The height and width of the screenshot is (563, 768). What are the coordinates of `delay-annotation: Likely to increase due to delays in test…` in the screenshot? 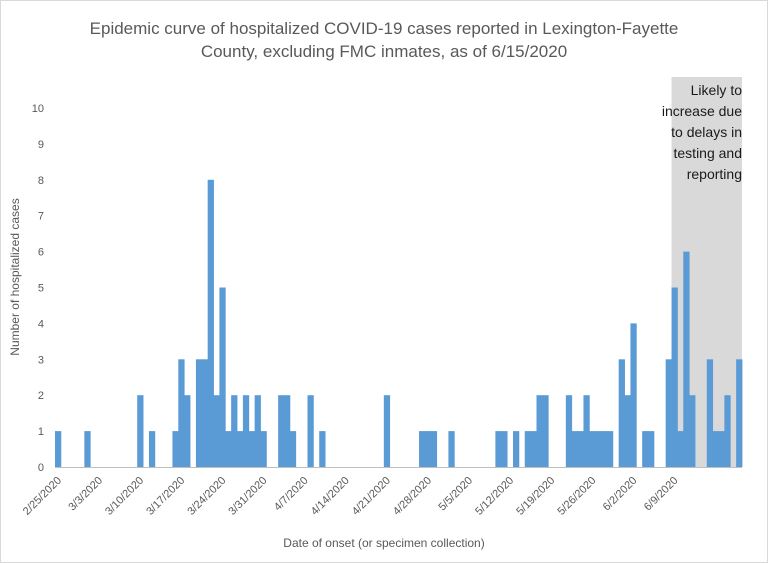 It's located at (691, 132).